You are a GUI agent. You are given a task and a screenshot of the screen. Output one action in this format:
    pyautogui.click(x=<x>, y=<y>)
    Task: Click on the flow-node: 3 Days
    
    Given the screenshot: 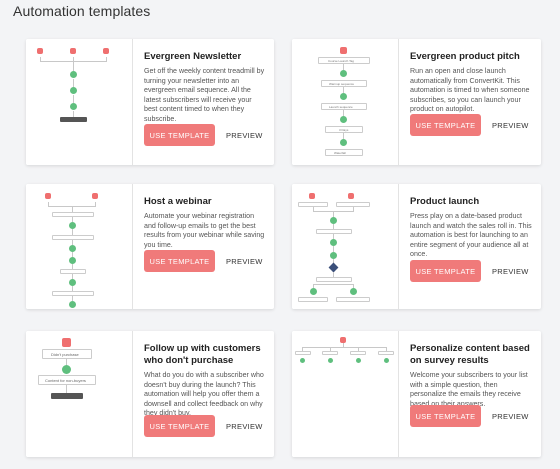 What is the action you would take?
    pyautogui.click(x=344, y=129)
    